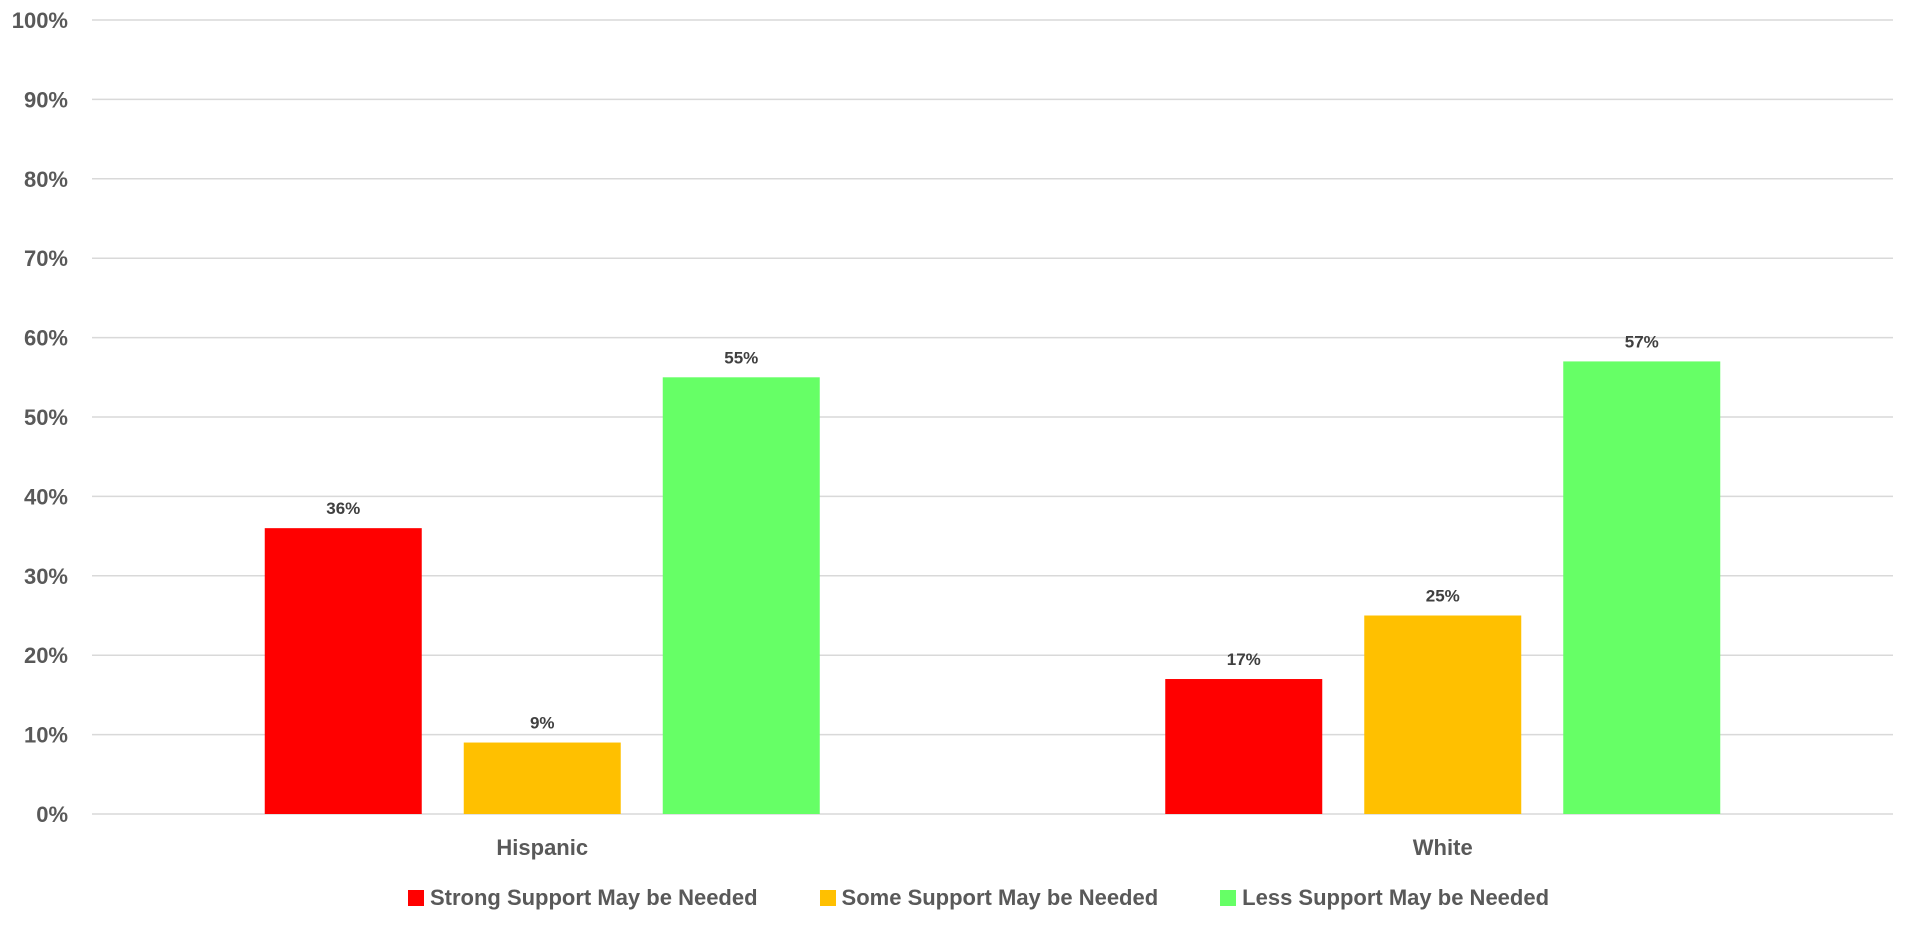  What do you see at coordinates (1396, 897) in the screenshot?
I see `legend-label-less-support: Less Support May be Needed` at bounding box center [1396, 897].